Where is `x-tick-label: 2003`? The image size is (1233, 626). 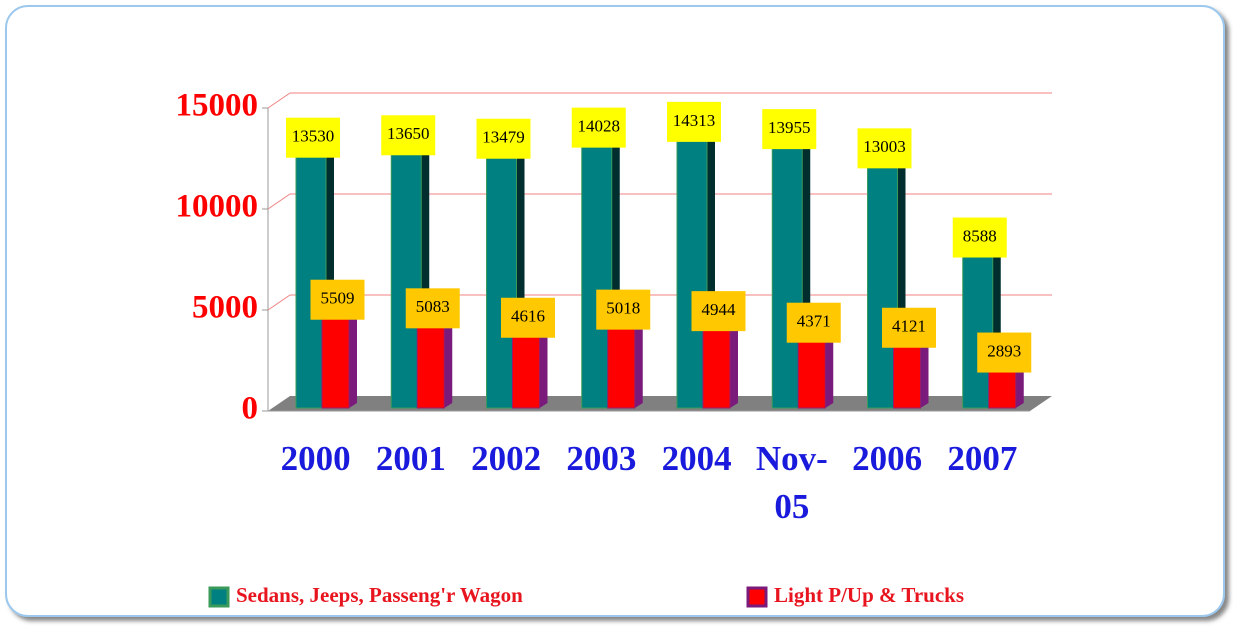
x-tick-label: 2003 is located at coordinates (601, 458).